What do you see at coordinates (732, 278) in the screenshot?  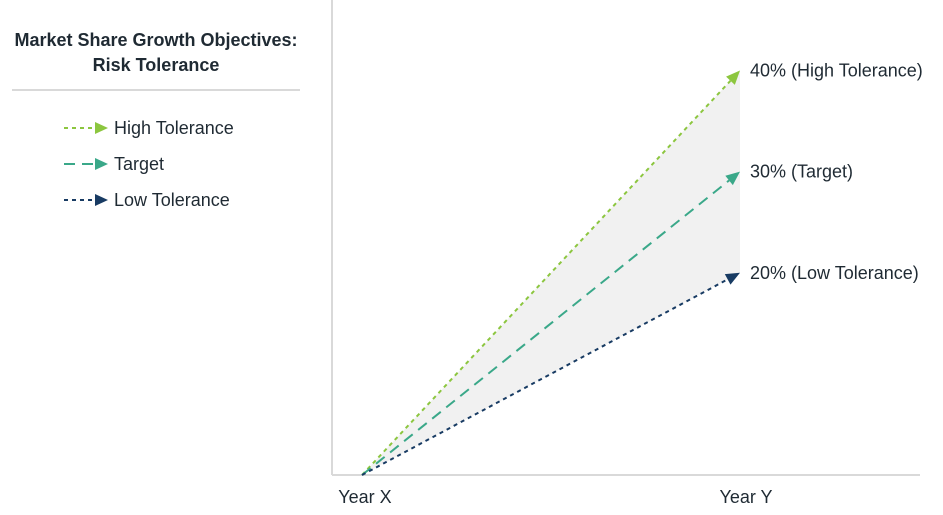 I see `series-arrowhead-low` at bounding box center [732, 278].